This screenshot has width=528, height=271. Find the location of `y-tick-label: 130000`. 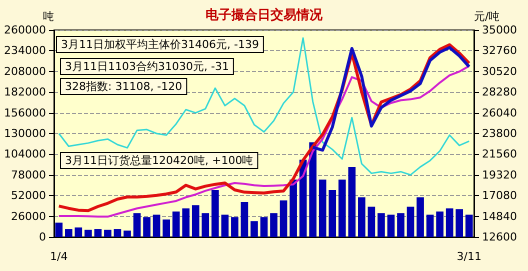

y-tick-label: 130000 is located at coordinates (25, 133).